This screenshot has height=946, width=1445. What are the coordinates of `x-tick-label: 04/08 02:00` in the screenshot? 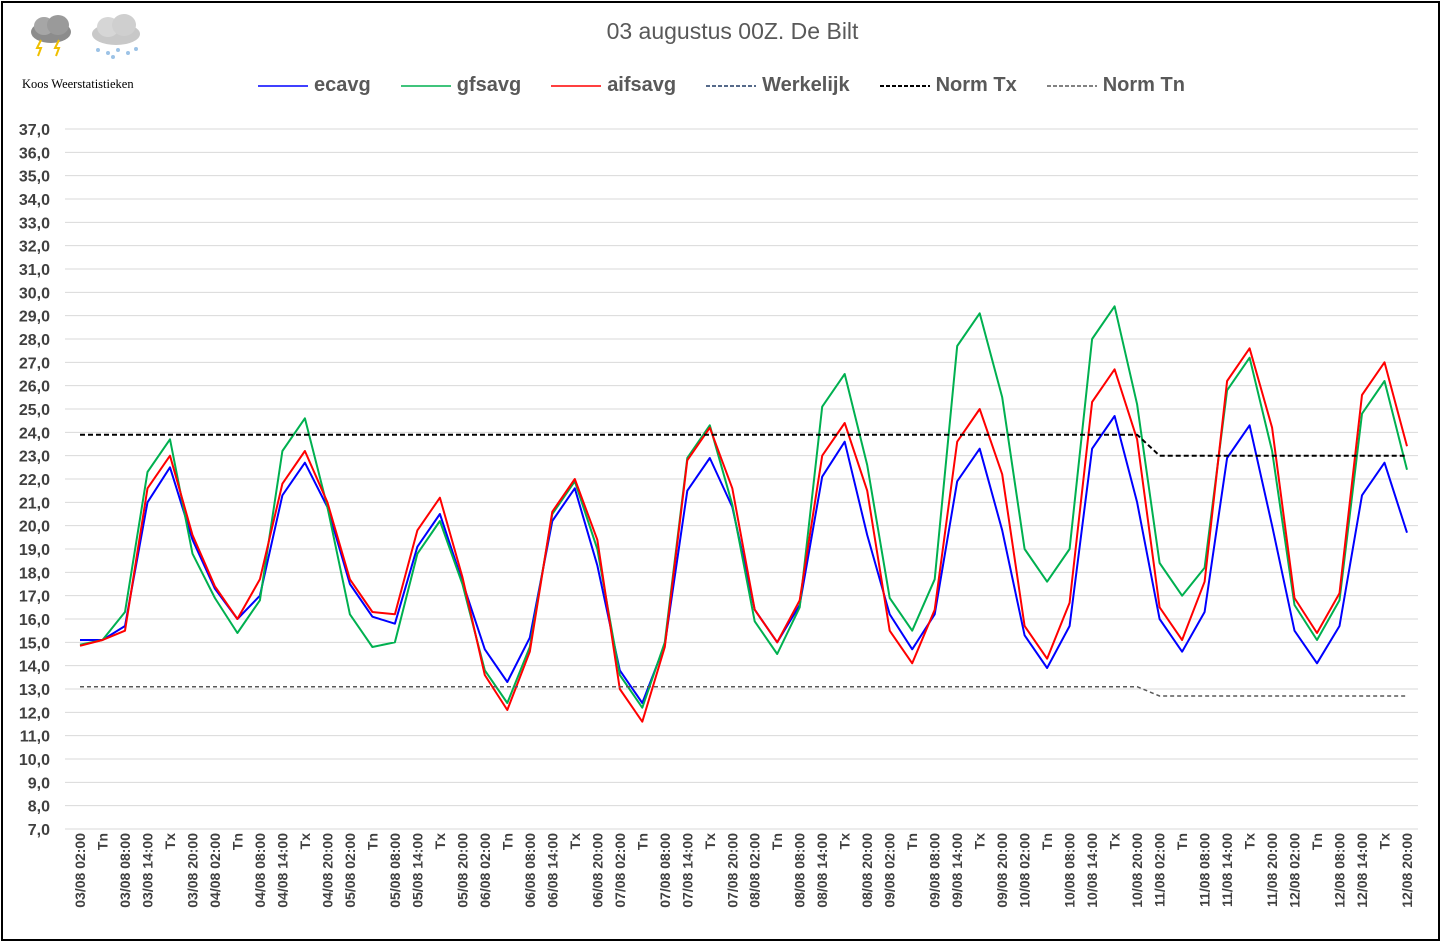 It's located at (215, 870).